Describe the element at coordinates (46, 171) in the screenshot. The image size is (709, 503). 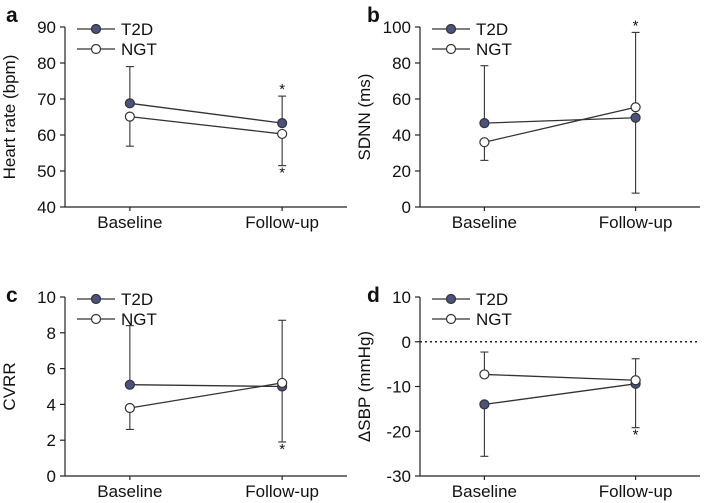
I see `y-tick-label: 50` at that location.